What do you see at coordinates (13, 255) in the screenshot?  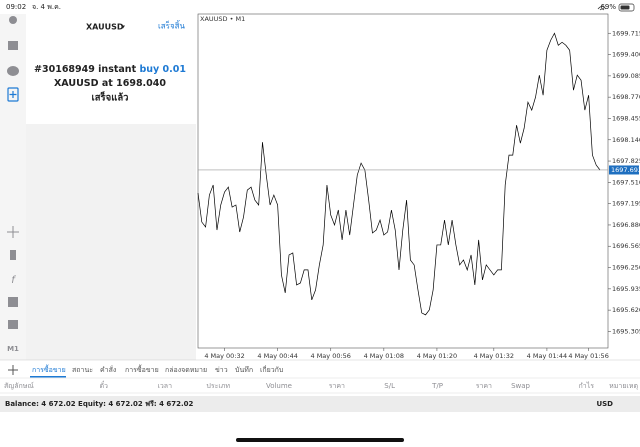 I see `candles-icon` at bounding box center [13, 255].